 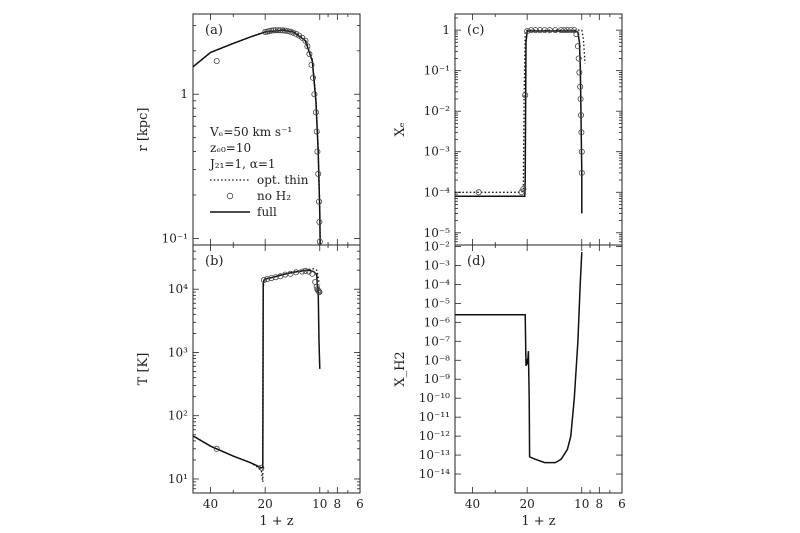 I want to click on legend-entry-label: no H₂, so click(x=274, y=196).